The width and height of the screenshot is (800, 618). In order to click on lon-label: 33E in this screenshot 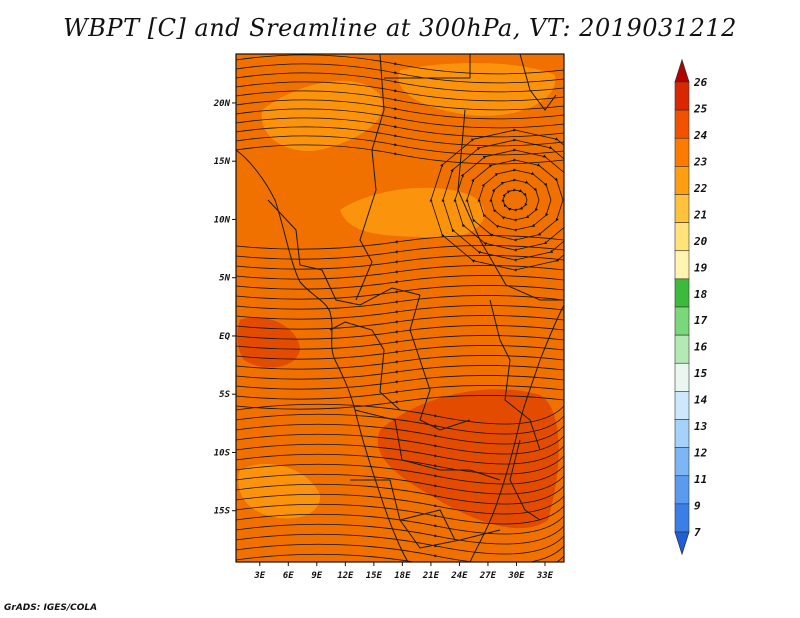, I will do `click(545, 576)`.